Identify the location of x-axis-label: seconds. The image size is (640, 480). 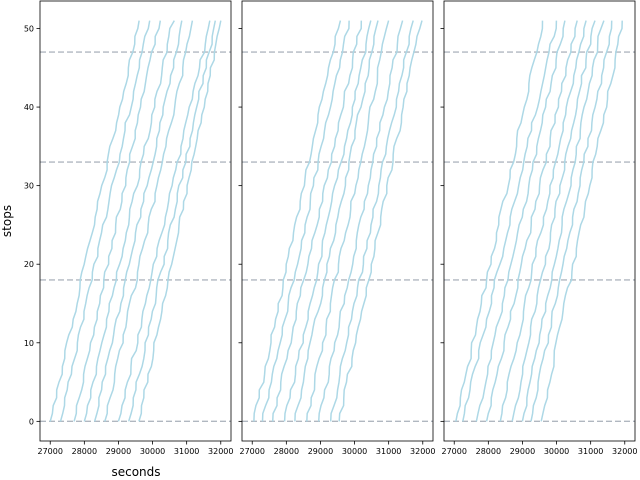
(135, 472).